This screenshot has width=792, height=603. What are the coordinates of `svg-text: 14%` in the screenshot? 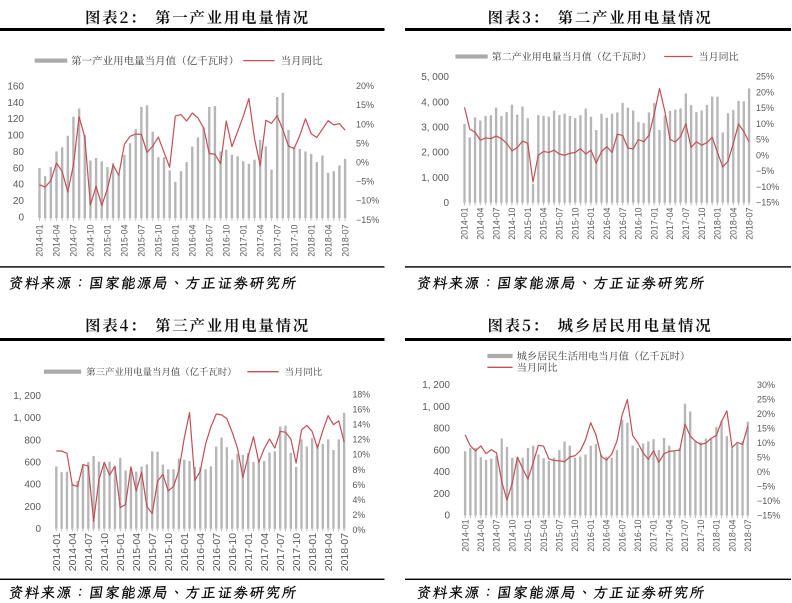 It's located at (362, 425).